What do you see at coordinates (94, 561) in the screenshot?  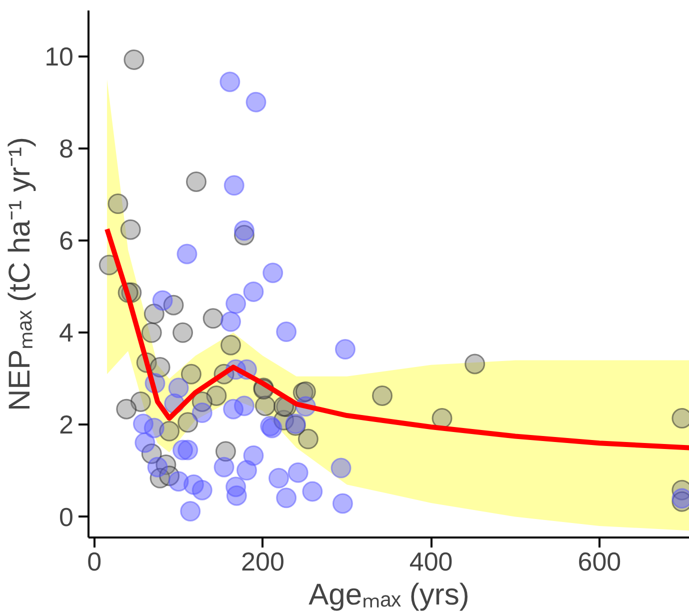 I see `x-tick-label: 0` at bounding box center [94, 561].